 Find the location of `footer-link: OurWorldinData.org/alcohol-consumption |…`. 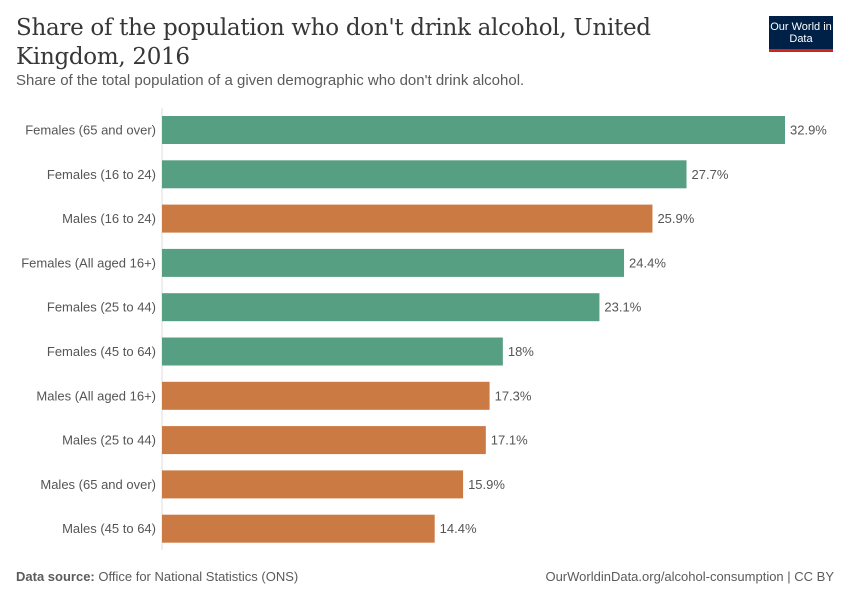

footer-link: OurWorldinData.org/alcohol-consumption |… is located at coordinates (689, 576).